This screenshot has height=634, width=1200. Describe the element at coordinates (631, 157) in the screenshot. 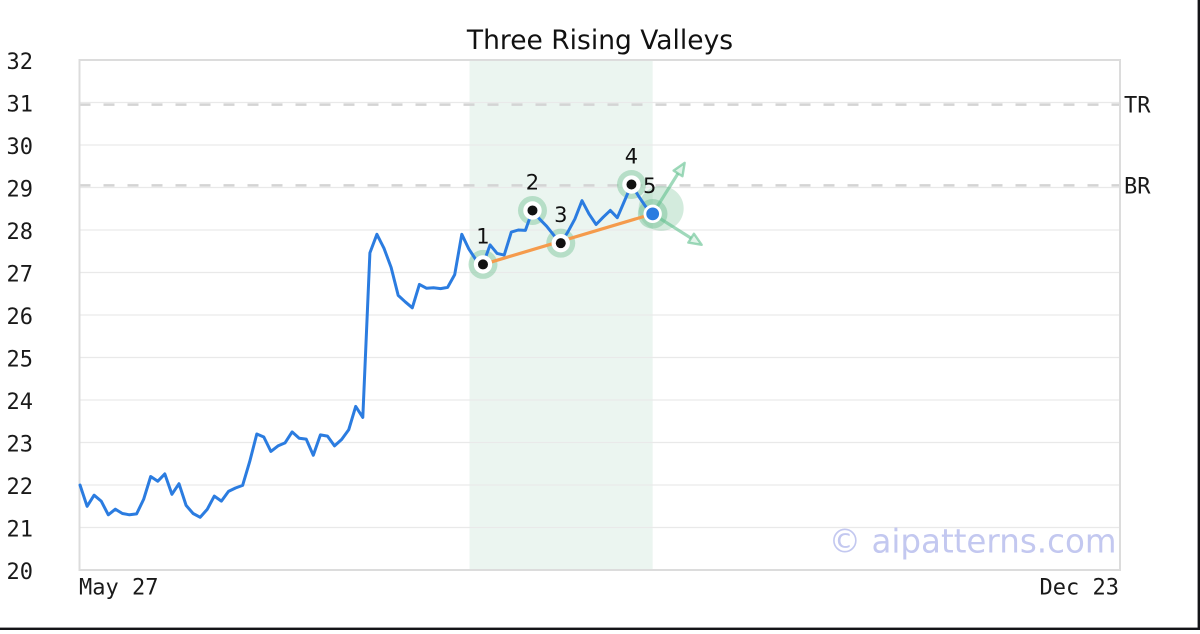

I see `pattern-point-label-4: 4` at that location.